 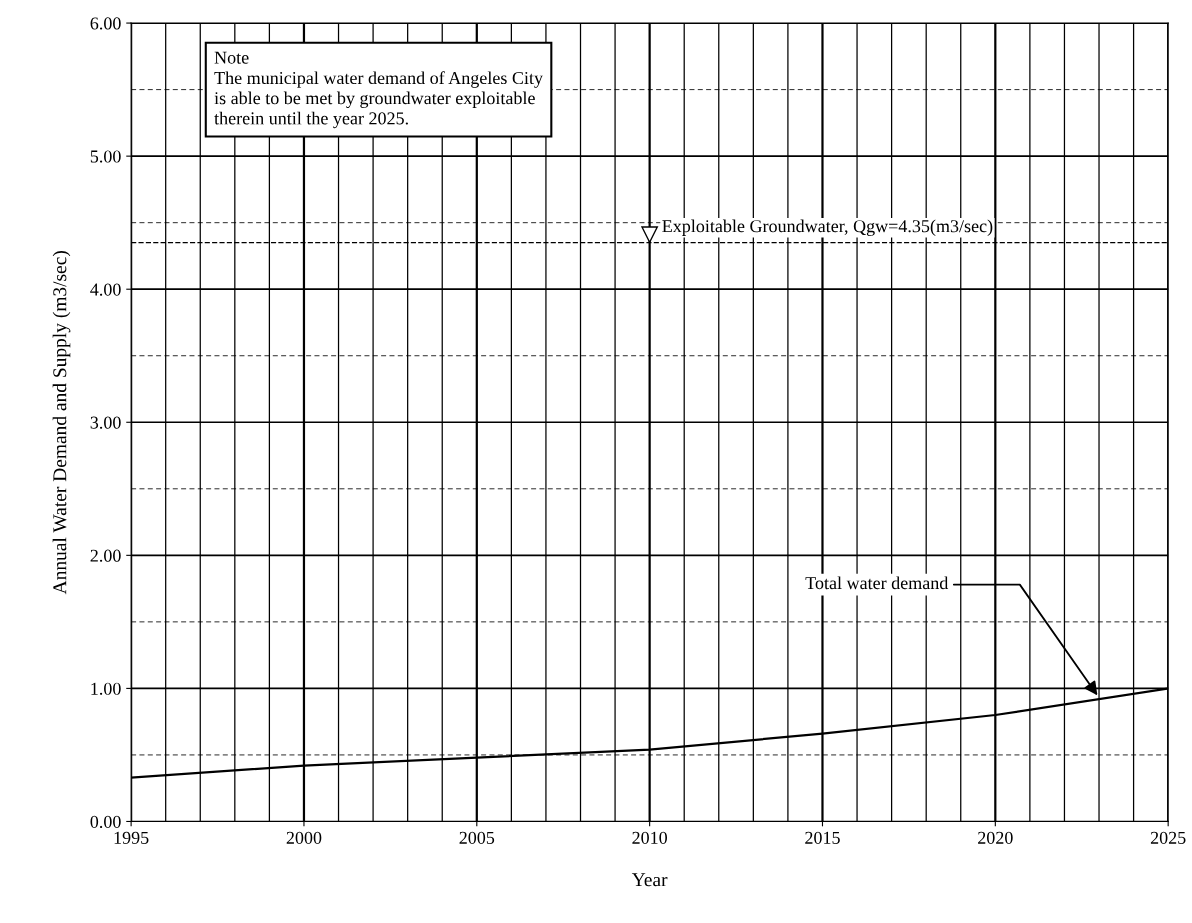 I want to click on x-tick-label: 2015, so click(x=822, y=837).